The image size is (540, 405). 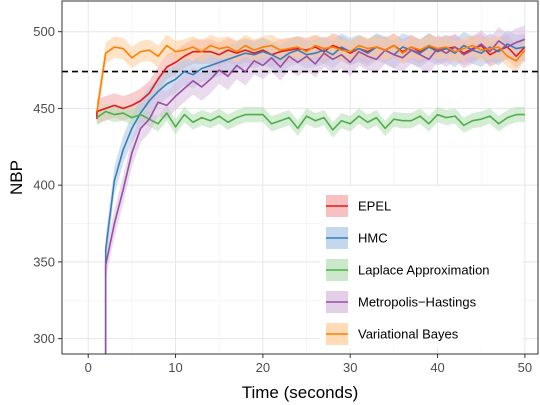 I want to click on legend-label-metropolis-hastings: Metropolis−Hastings, so click(x=417, y=302).